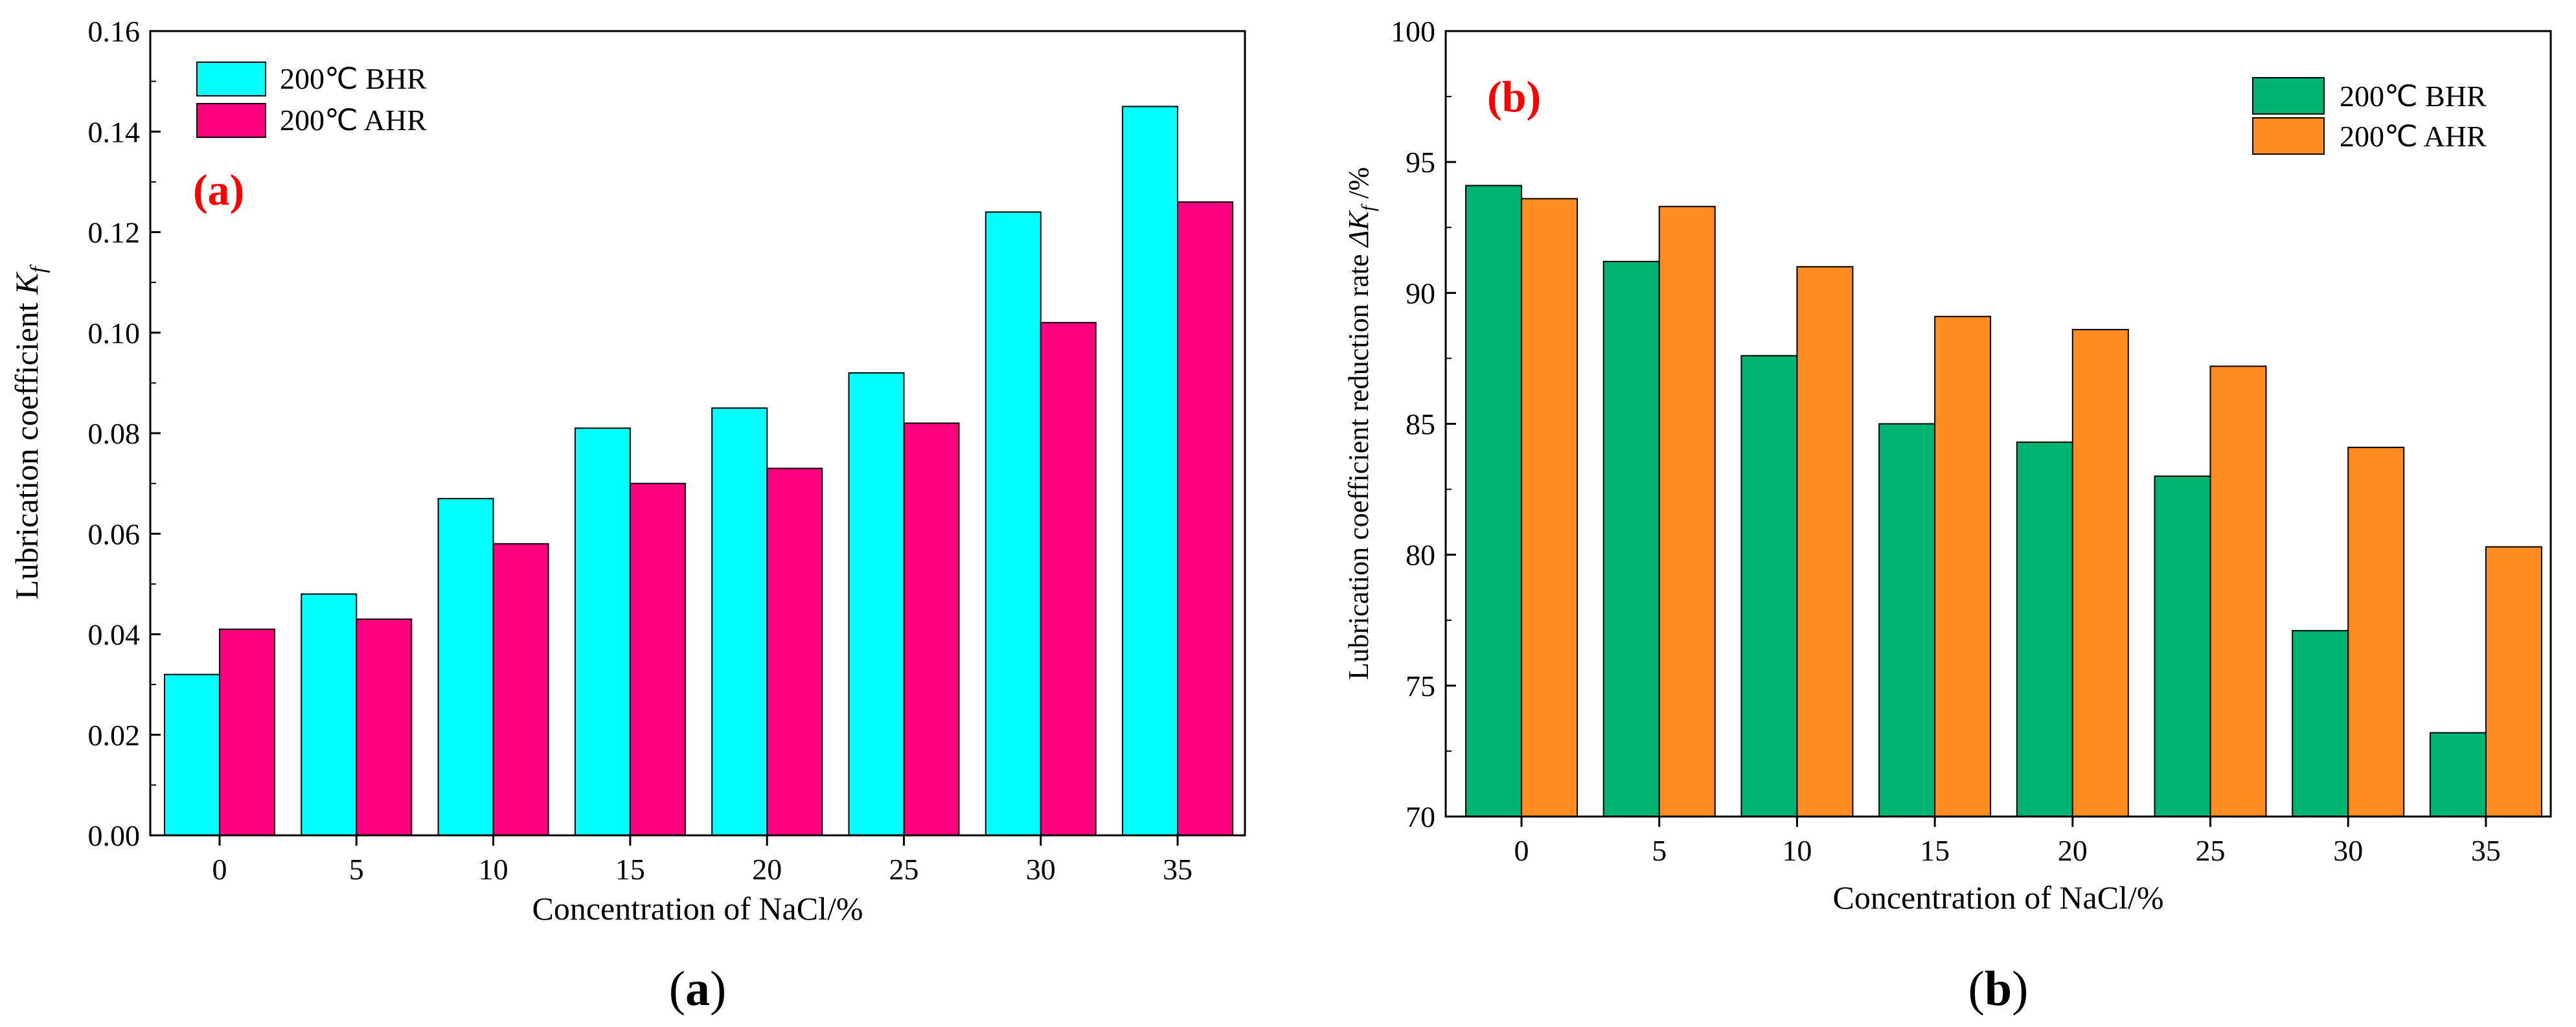 The width and height of the screenshot is (2576, 1027). What do you see at coordinates (1420, 163) in the screenshot?
I see `chart-b-y-tick-label-95: 95` at bounding box center [1420, 163].